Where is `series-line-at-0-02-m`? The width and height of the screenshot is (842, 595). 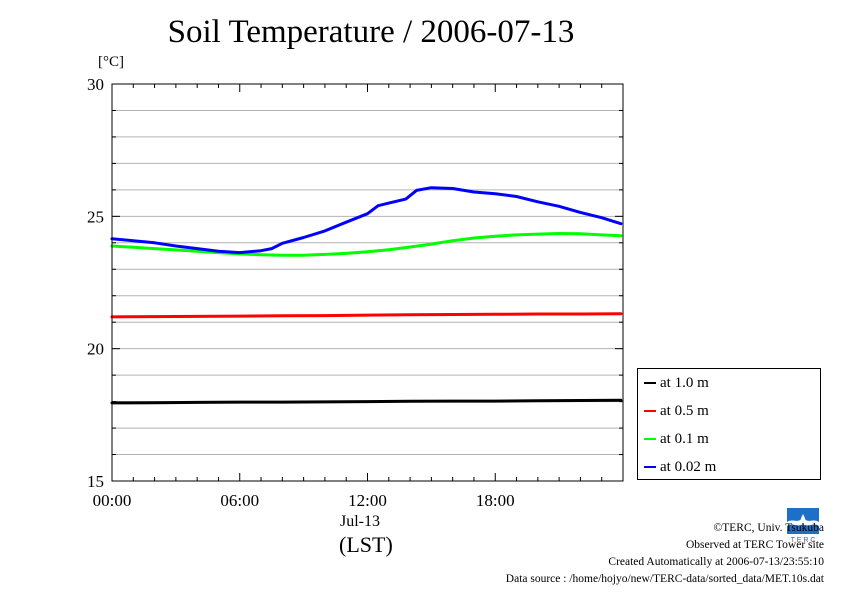 series-line-at-0-02-m is located at coordinates (366, 220).